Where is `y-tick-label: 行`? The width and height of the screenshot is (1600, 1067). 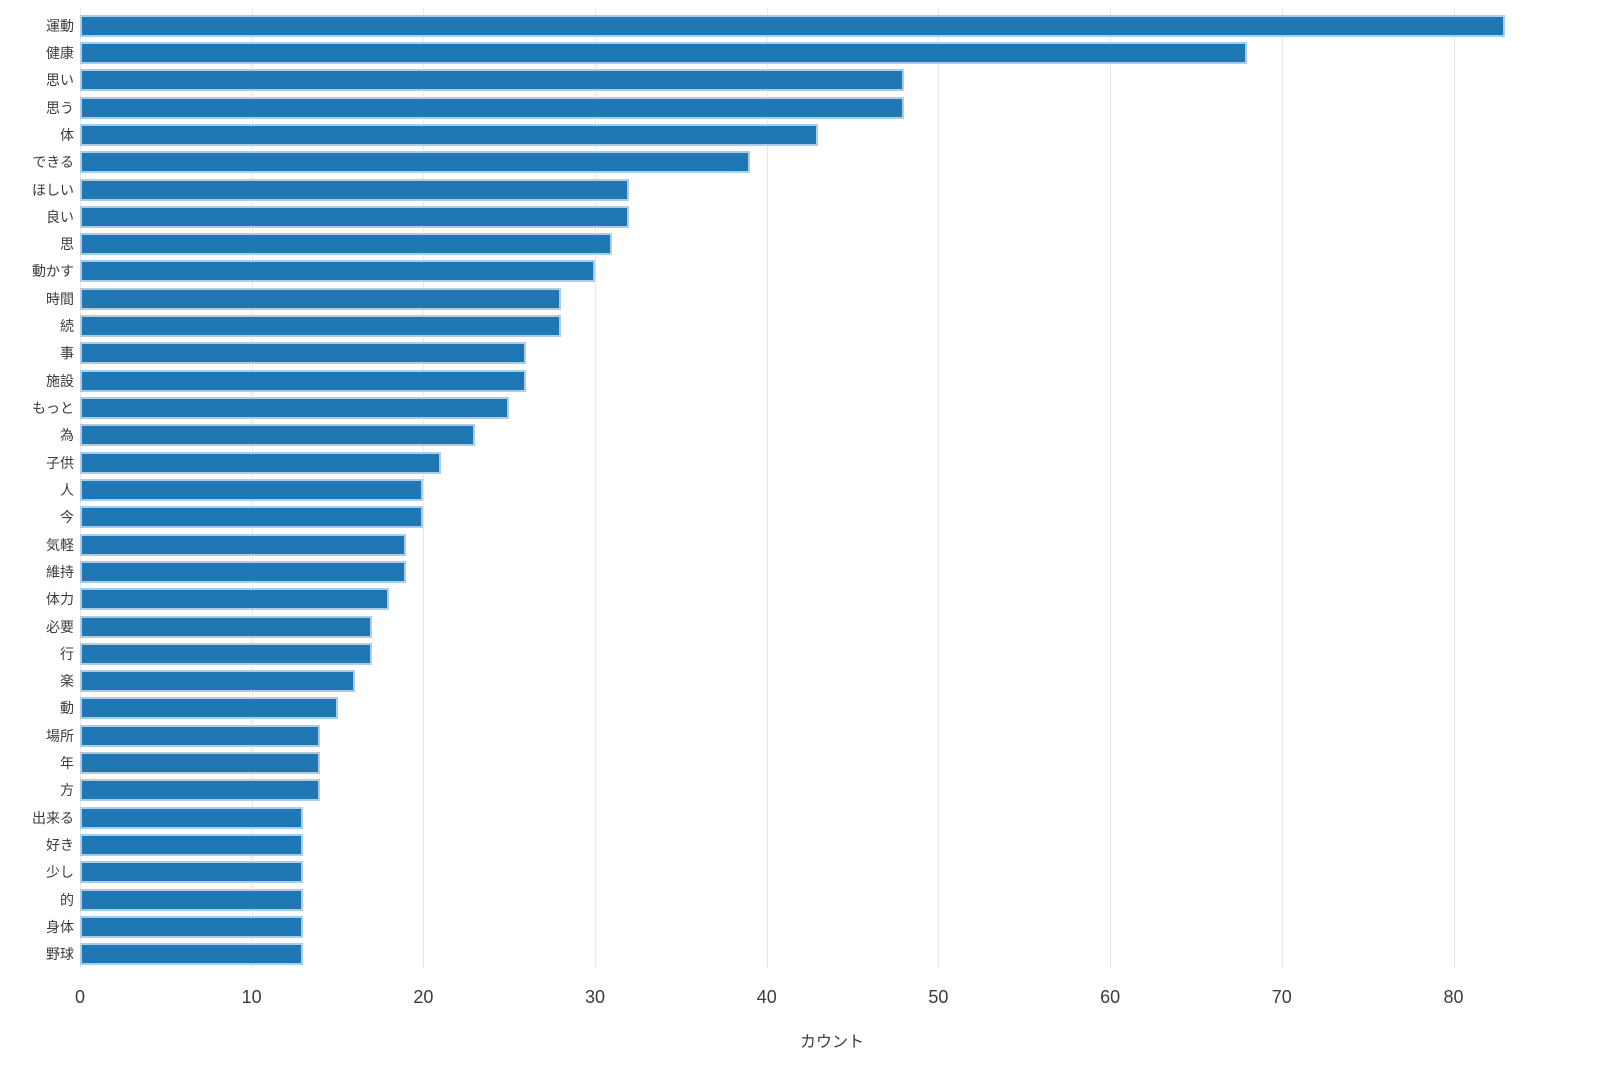 y-tick-label: 行 is located at coordinates (67, 653).